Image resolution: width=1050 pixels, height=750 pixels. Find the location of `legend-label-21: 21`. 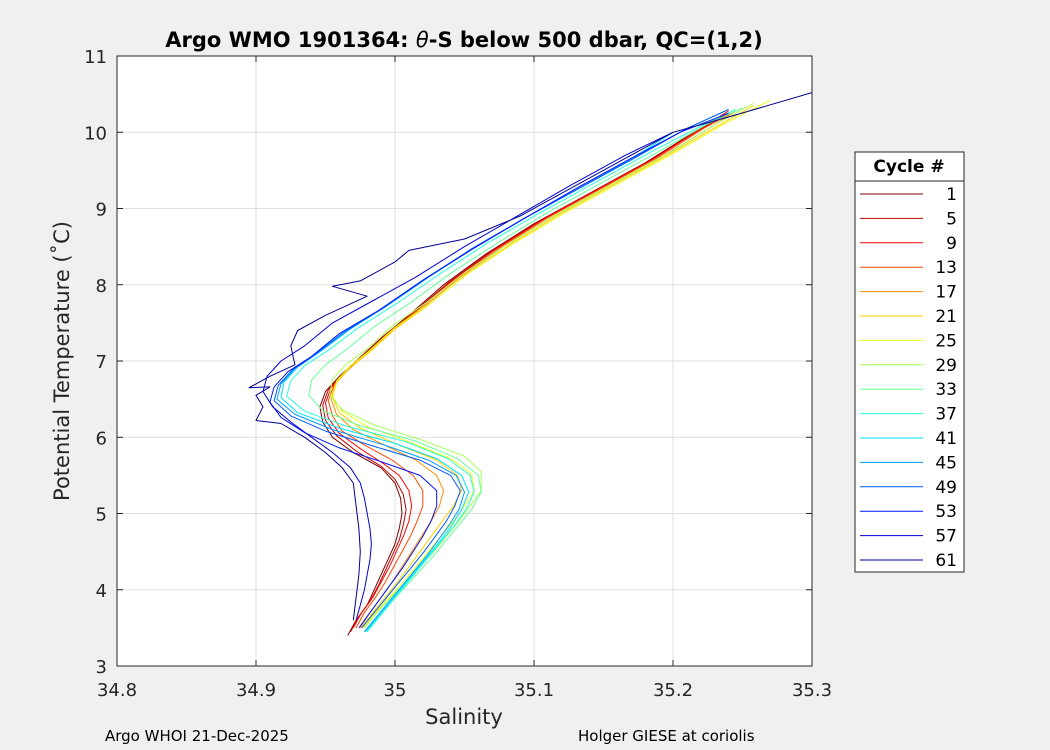

legend-label-21: 21 is located at coordinates (946, 317).